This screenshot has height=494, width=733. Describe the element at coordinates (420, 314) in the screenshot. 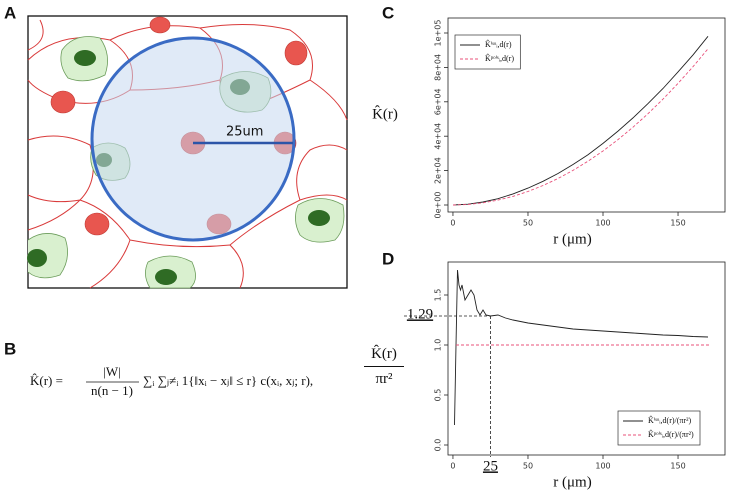

I see `reference-label: 1.29` at that location.